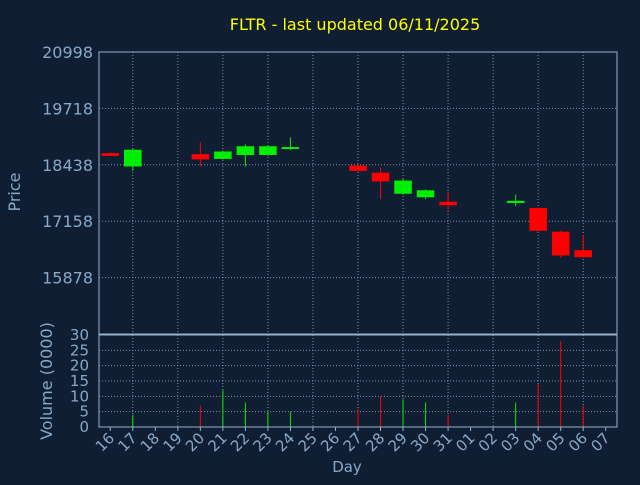 Image resolution: width=640 pixels, height=485 pixels. Describe the element at coordinates (84, 427) in the screenshot. I see `volume-tick-label: 0` at that location.